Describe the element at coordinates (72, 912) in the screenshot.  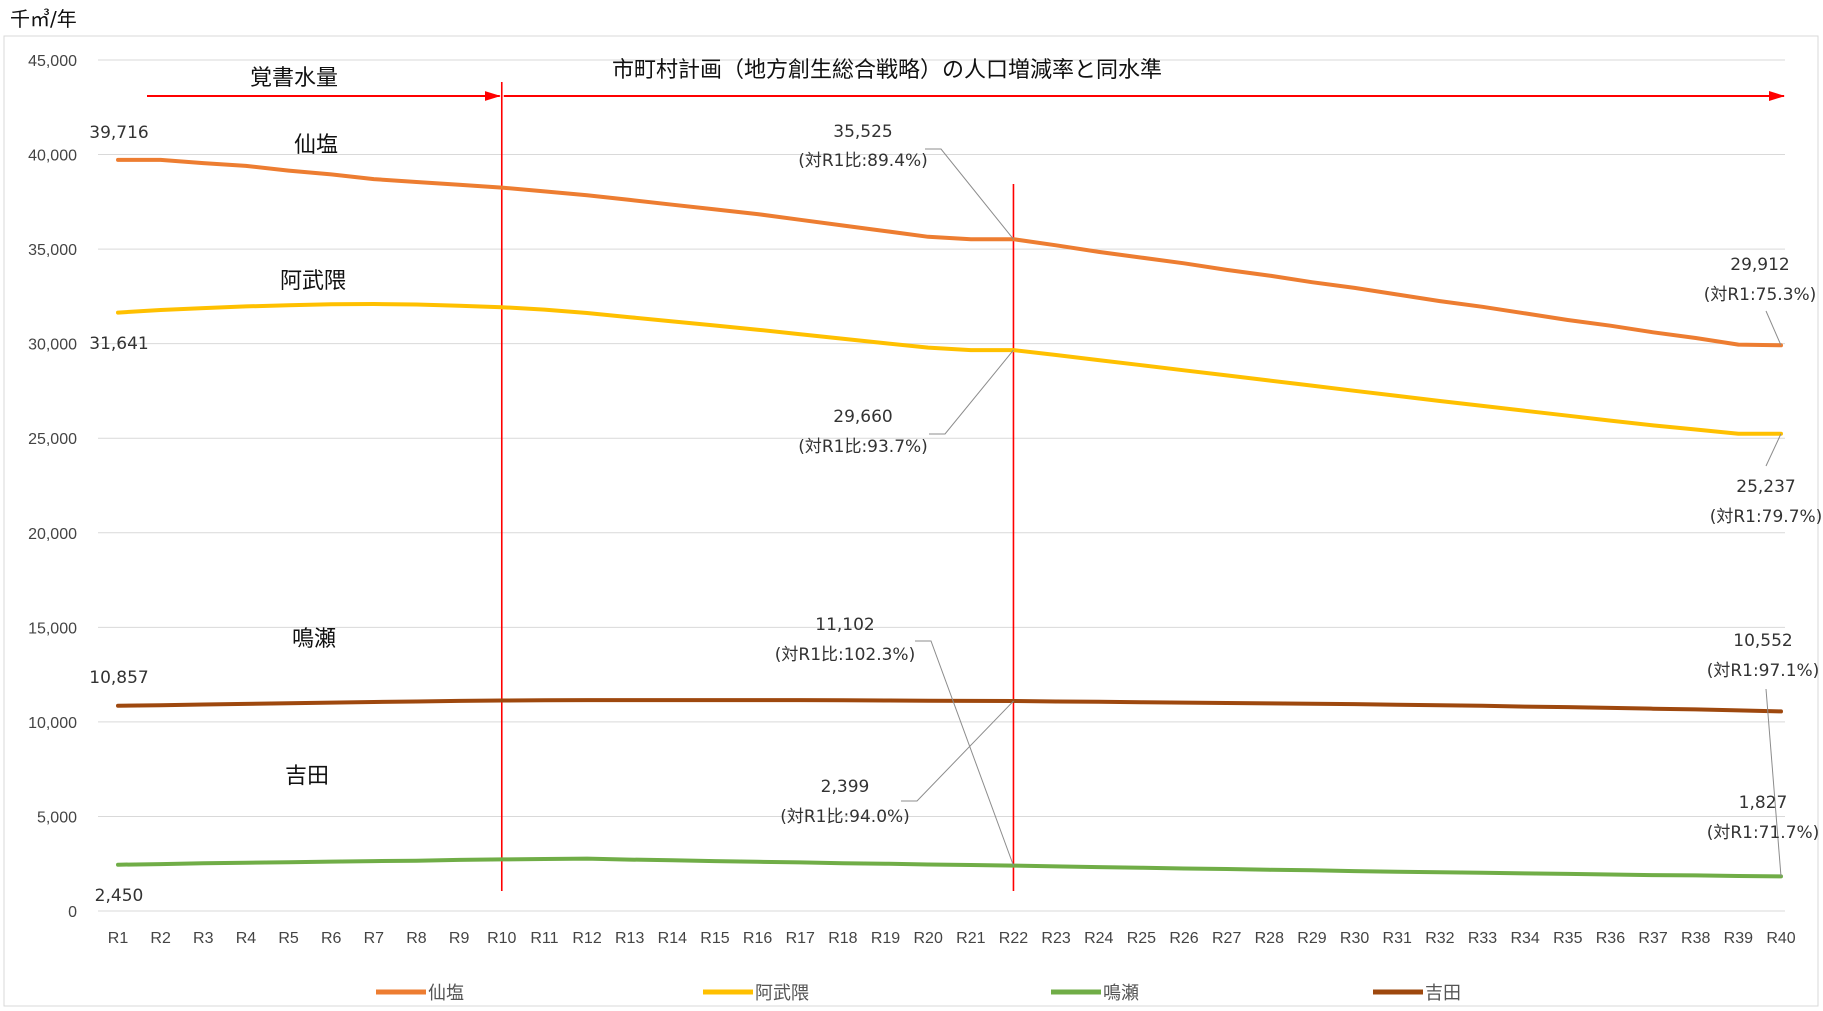
I see `y-tick-label: 0` at that location.